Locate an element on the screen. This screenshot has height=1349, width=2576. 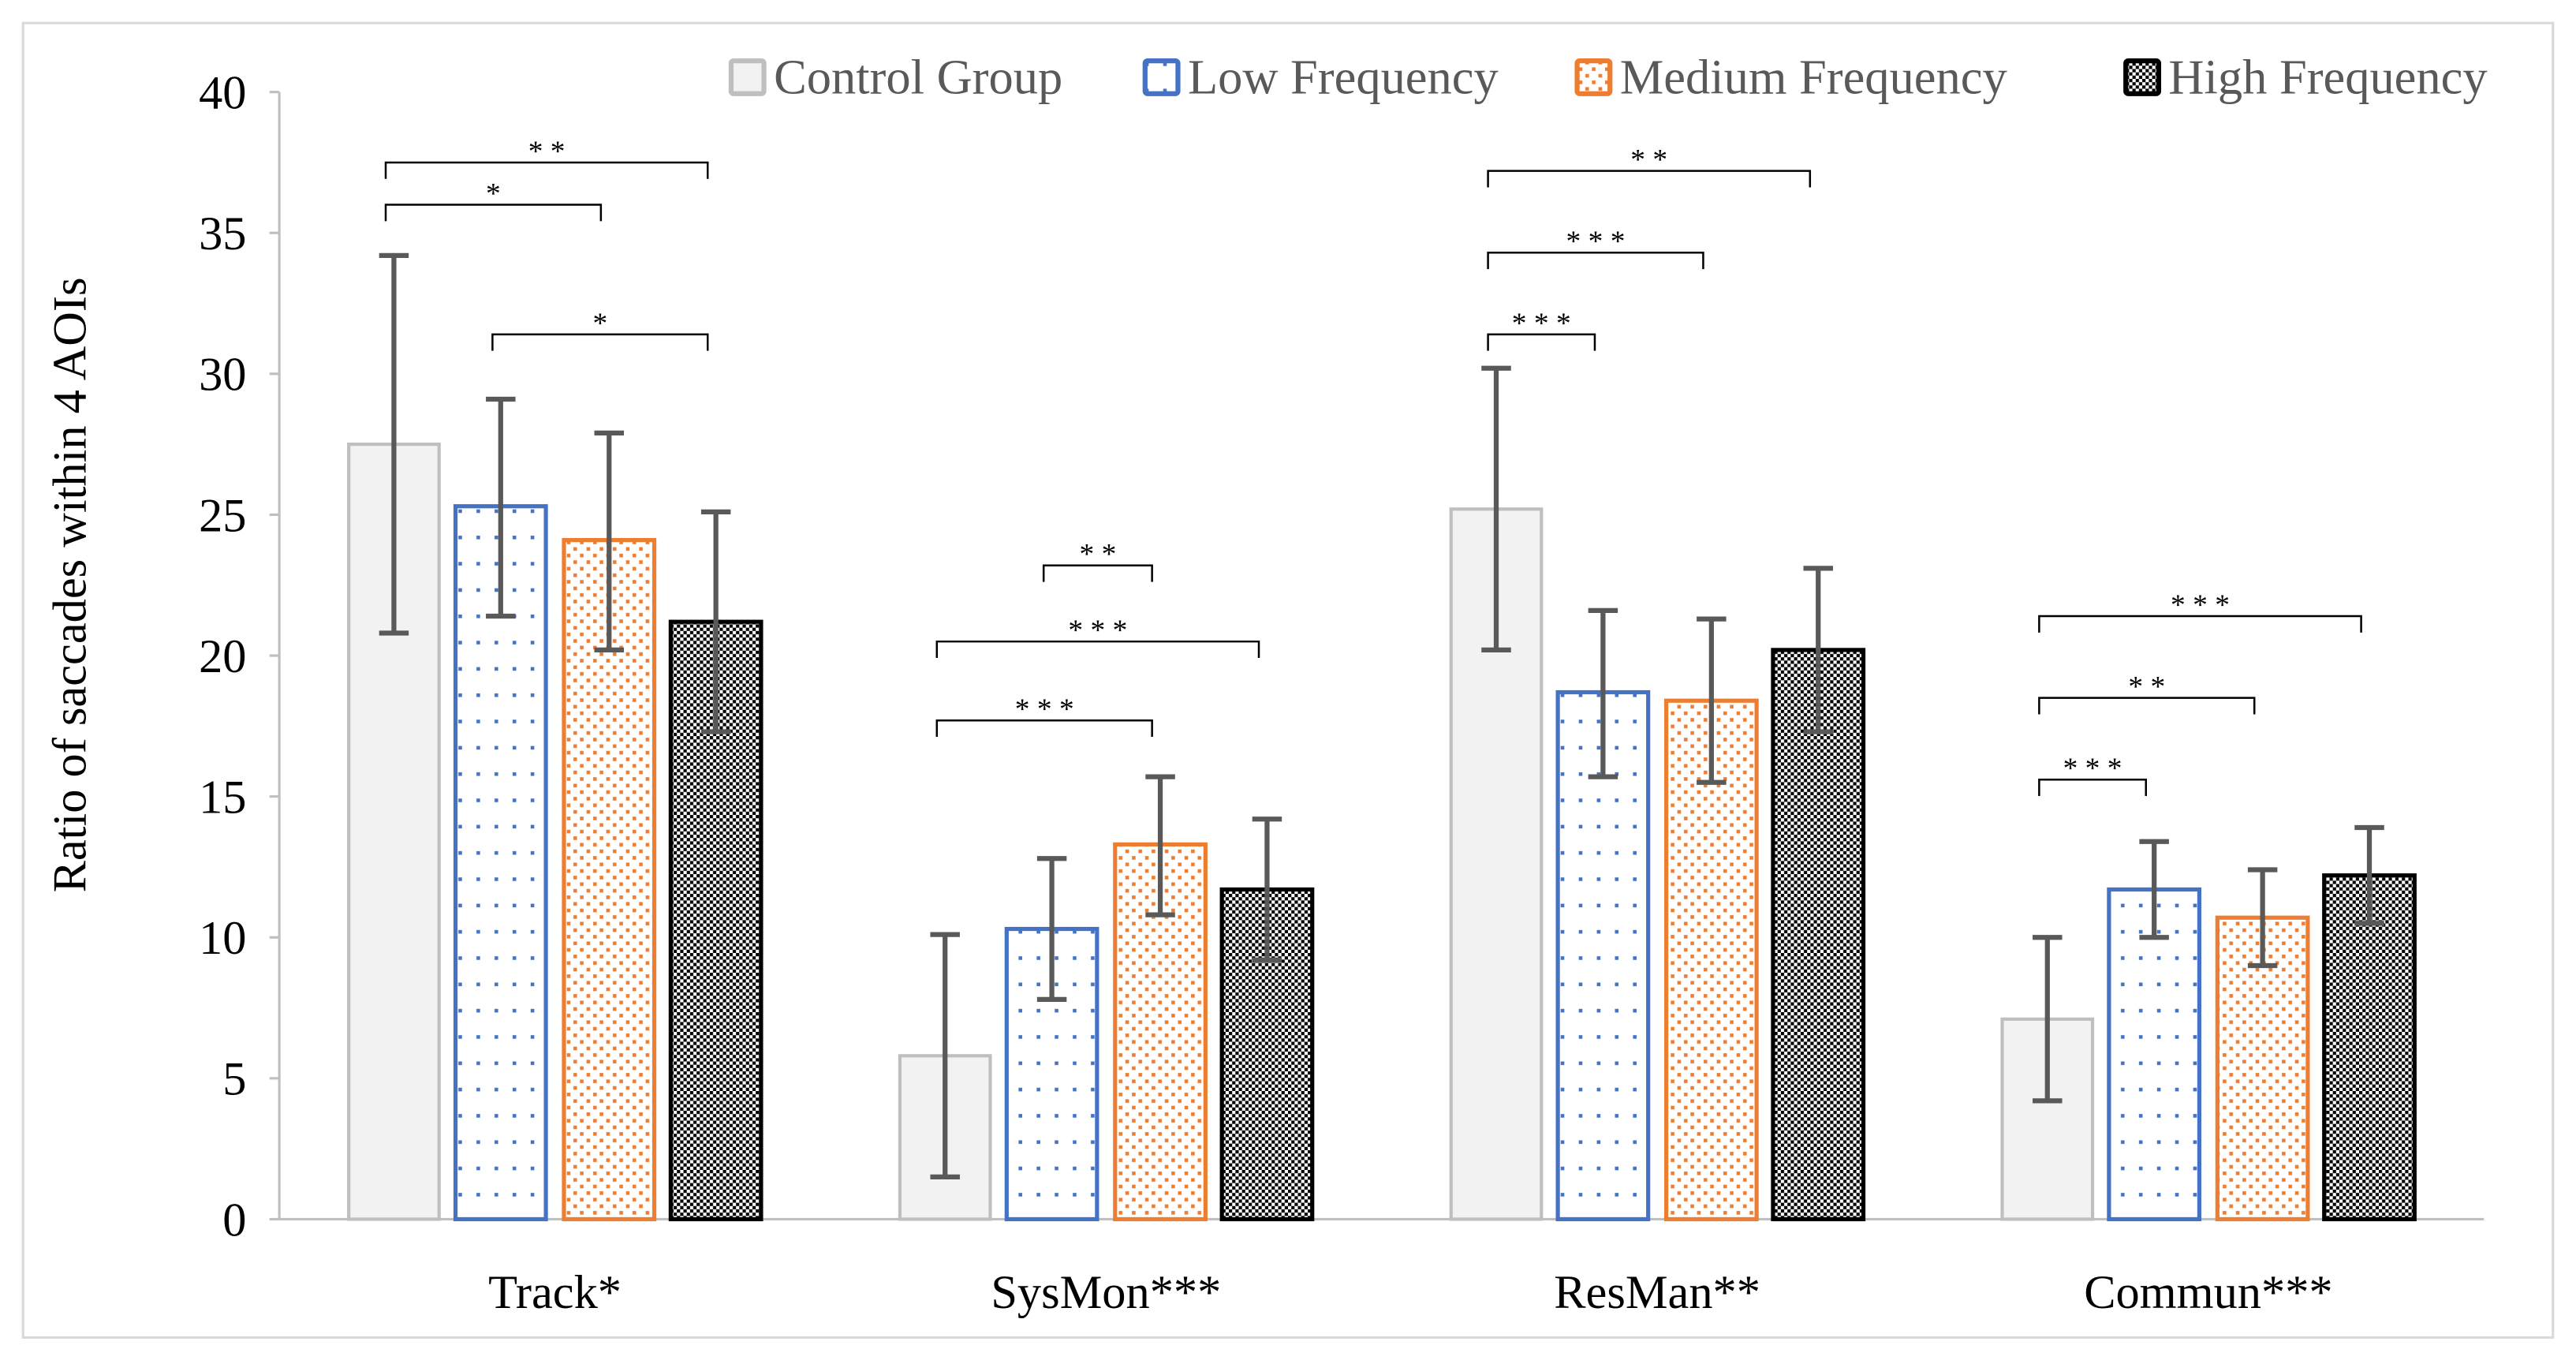
x-tick-label: ResMan** is located at coordinates (1657, 1292).